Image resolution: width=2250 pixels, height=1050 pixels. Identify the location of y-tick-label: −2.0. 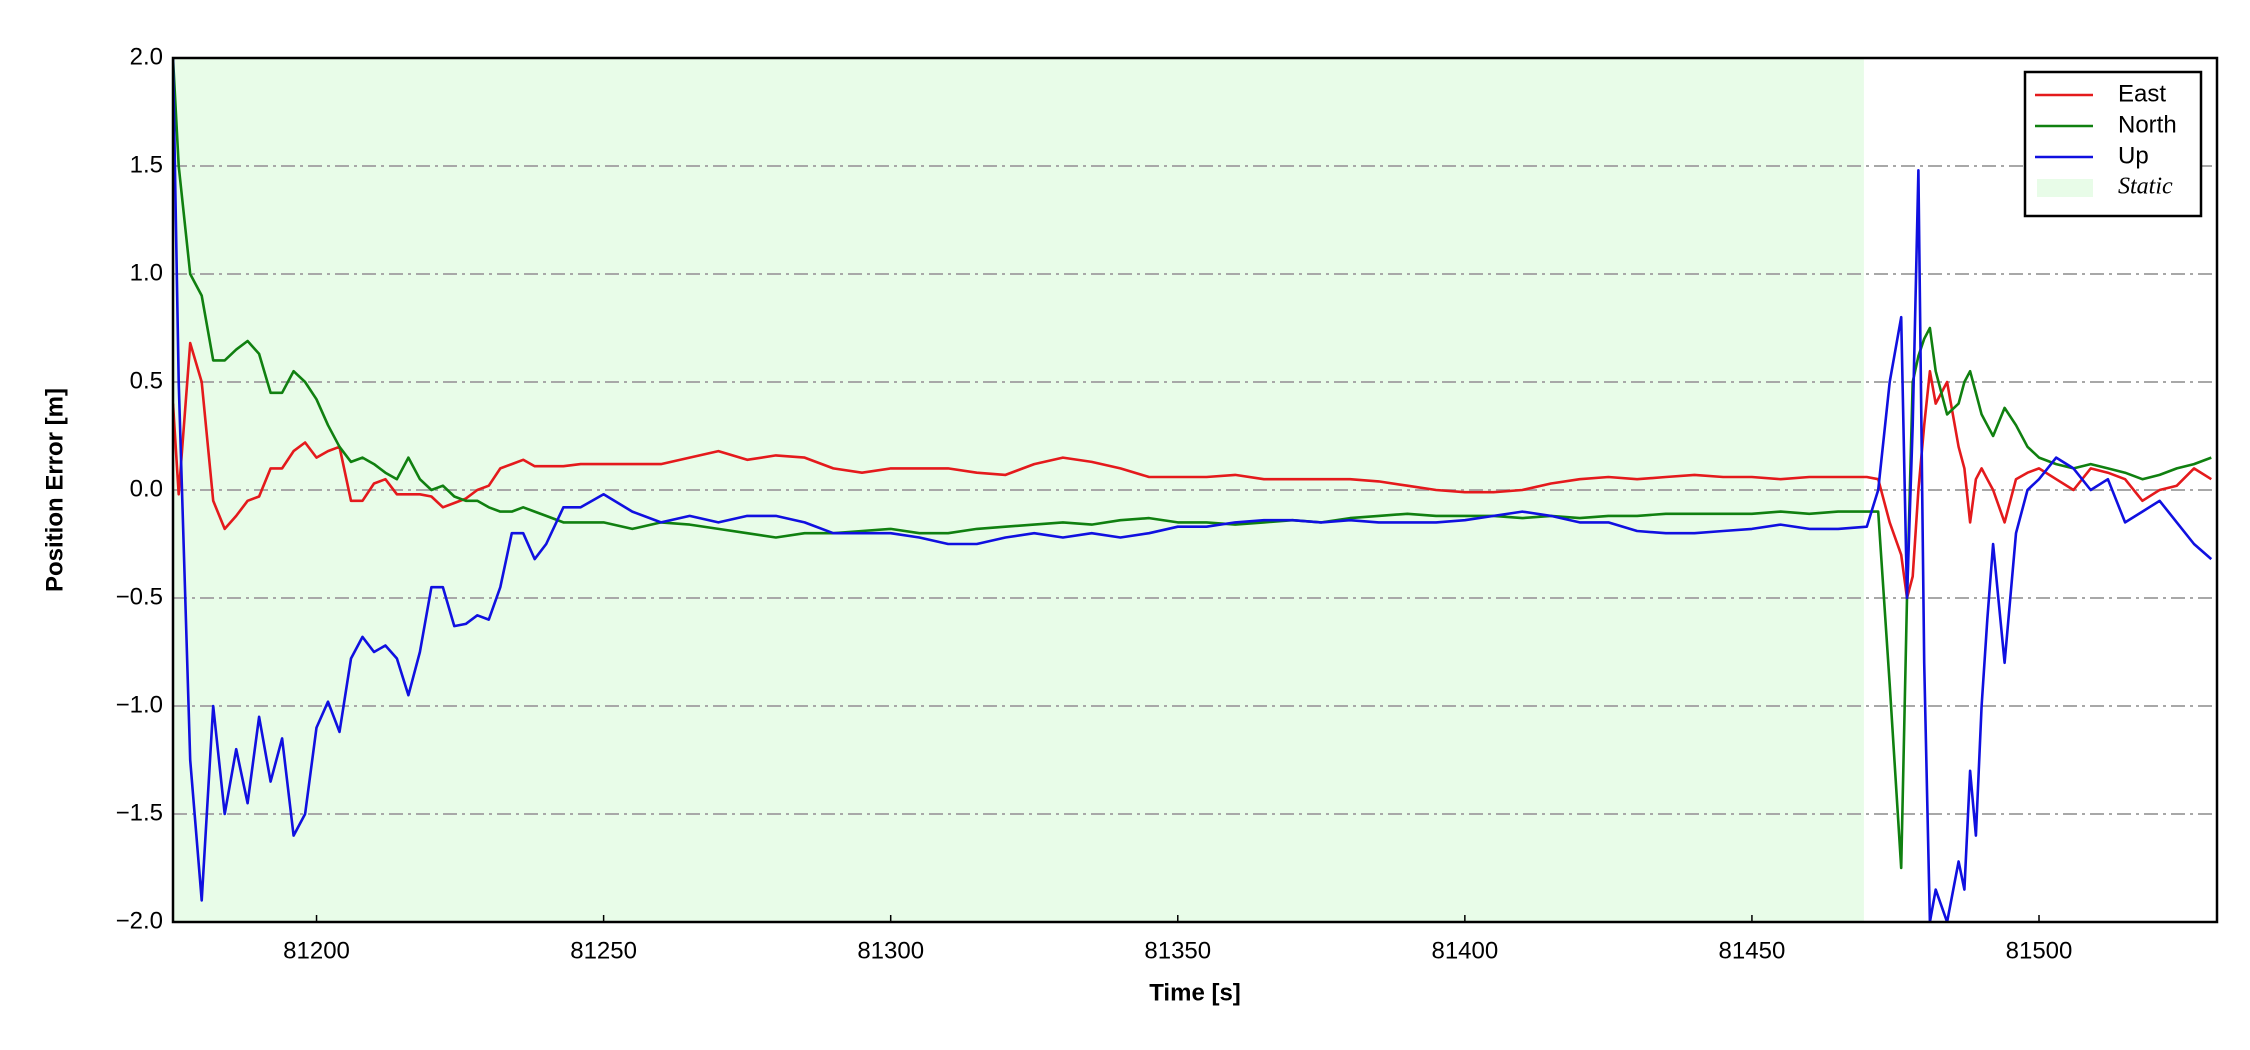
(139, 920).